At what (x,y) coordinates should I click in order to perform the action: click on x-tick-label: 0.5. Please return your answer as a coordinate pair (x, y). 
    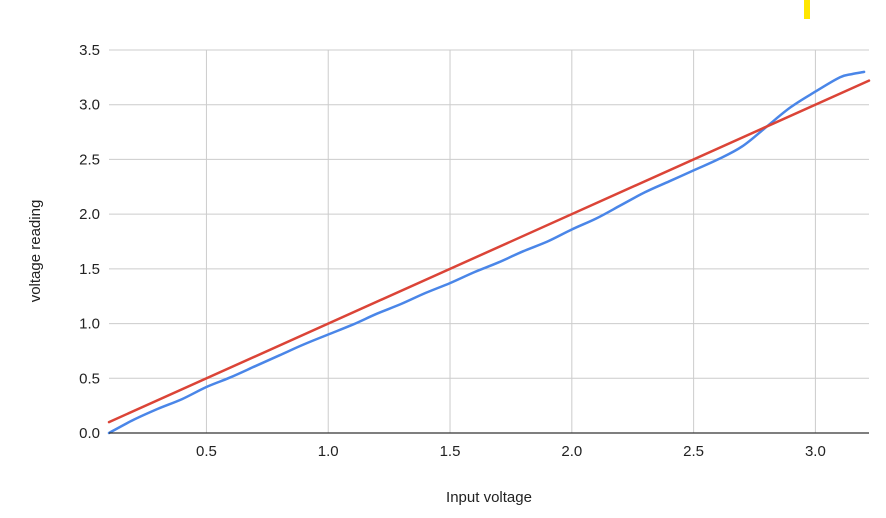
    Looking at the image, I should click on (206, 451).